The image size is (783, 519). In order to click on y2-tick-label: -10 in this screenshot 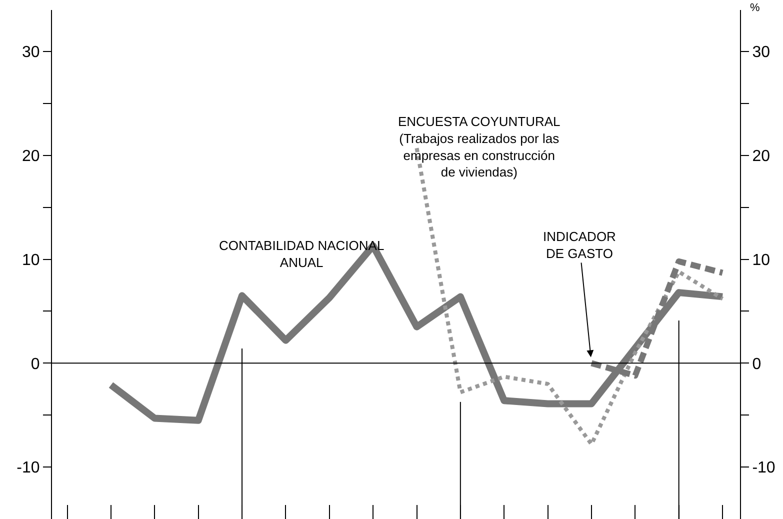, I will do `click(764, 468)`.